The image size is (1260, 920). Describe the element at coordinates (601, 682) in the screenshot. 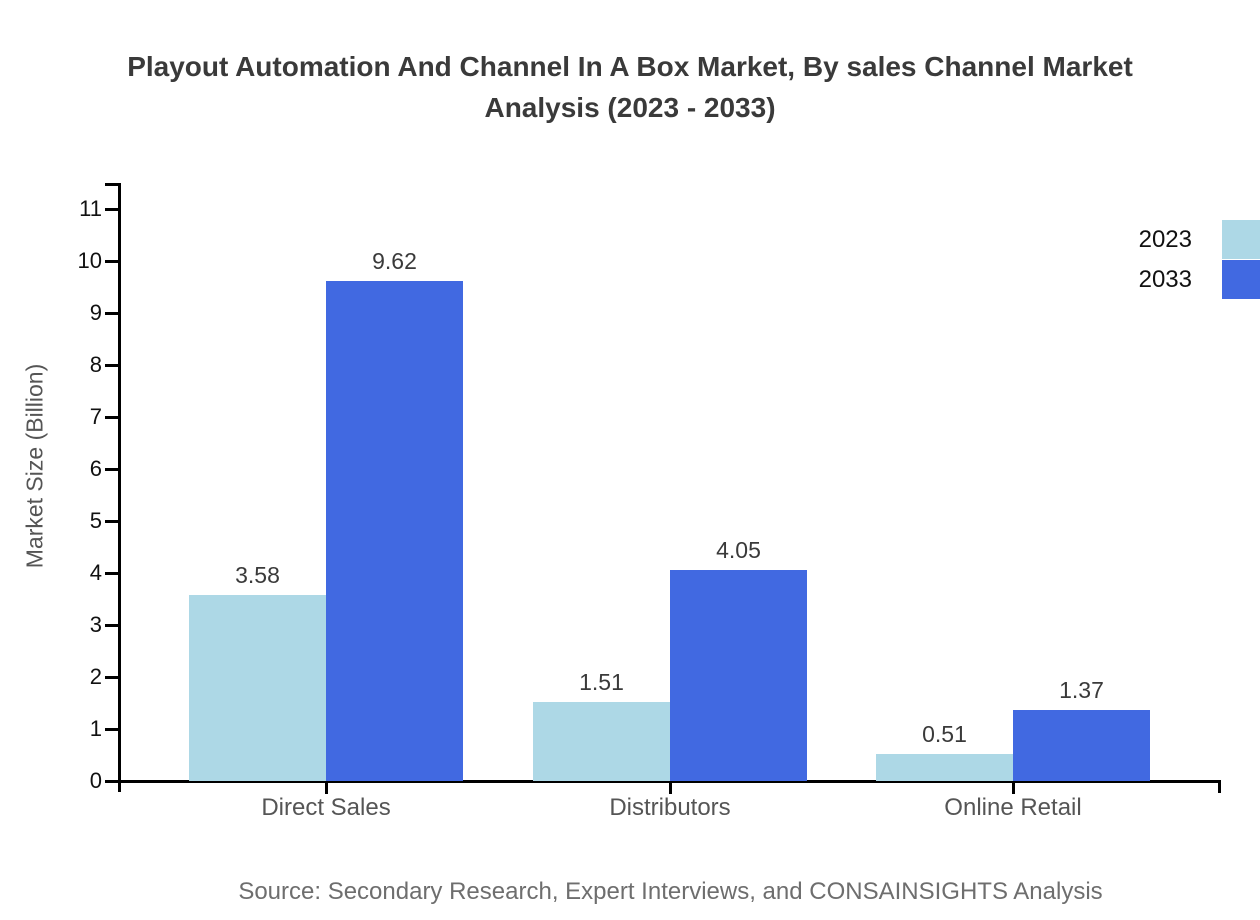

I see `value-label-2023-distributors: 1.51` at that location.